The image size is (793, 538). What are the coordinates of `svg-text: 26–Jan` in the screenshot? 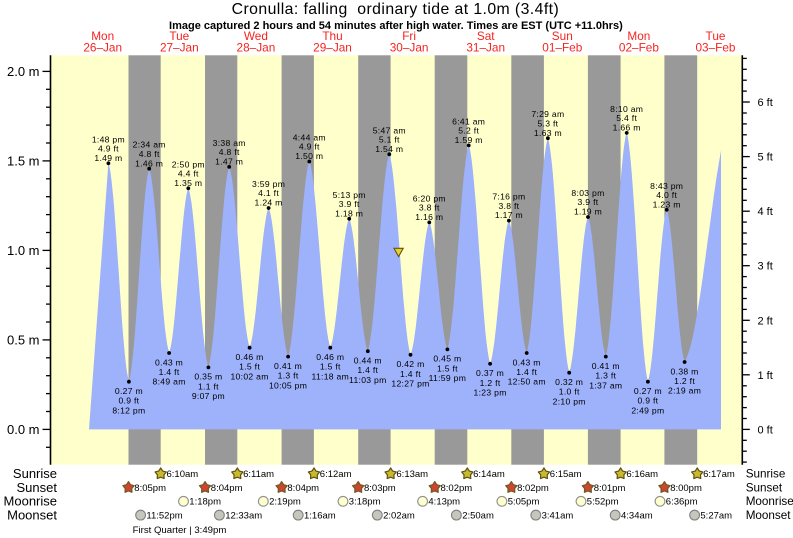 It's located at (102, 47).